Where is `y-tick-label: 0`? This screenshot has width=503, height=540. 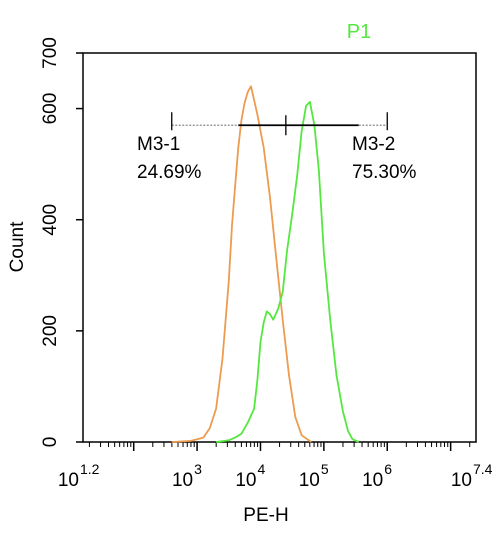
y-tick-label: 0 is located at coordinates (50, 442).